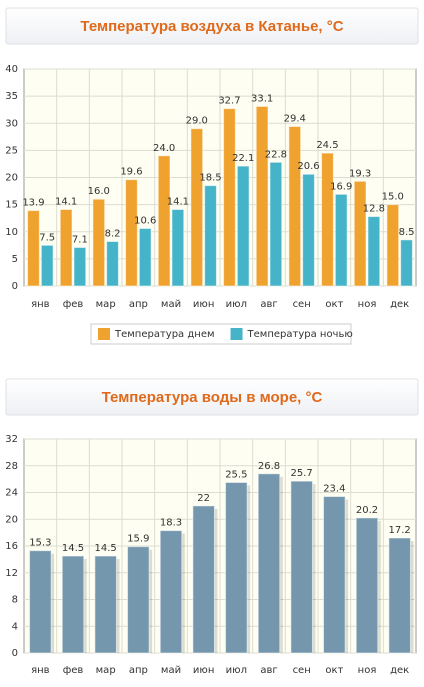 The height and width of the screenshot is (687, 424). Describe the element at coordinates (11, 232) in the screenshot. I see `y-tick-label: 10` at that location.